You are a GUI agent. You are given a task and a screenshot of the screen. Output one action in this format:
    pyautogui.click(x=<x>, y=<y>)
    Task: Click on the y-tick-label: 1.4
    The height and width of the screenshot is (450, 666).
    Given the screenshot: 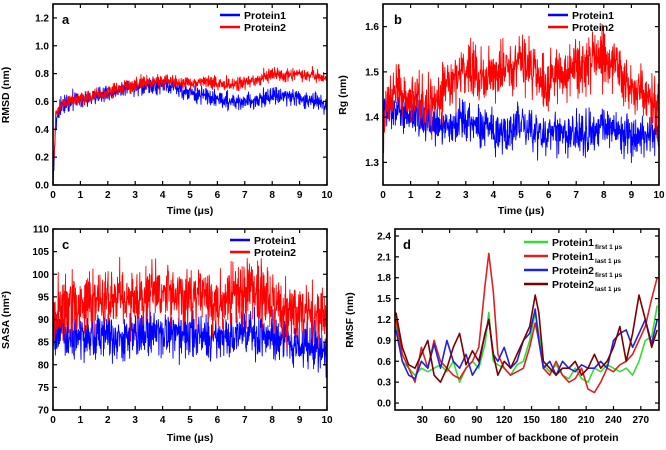 What is the action you would take?
    pyautogui.click(x=372, y=118)
    